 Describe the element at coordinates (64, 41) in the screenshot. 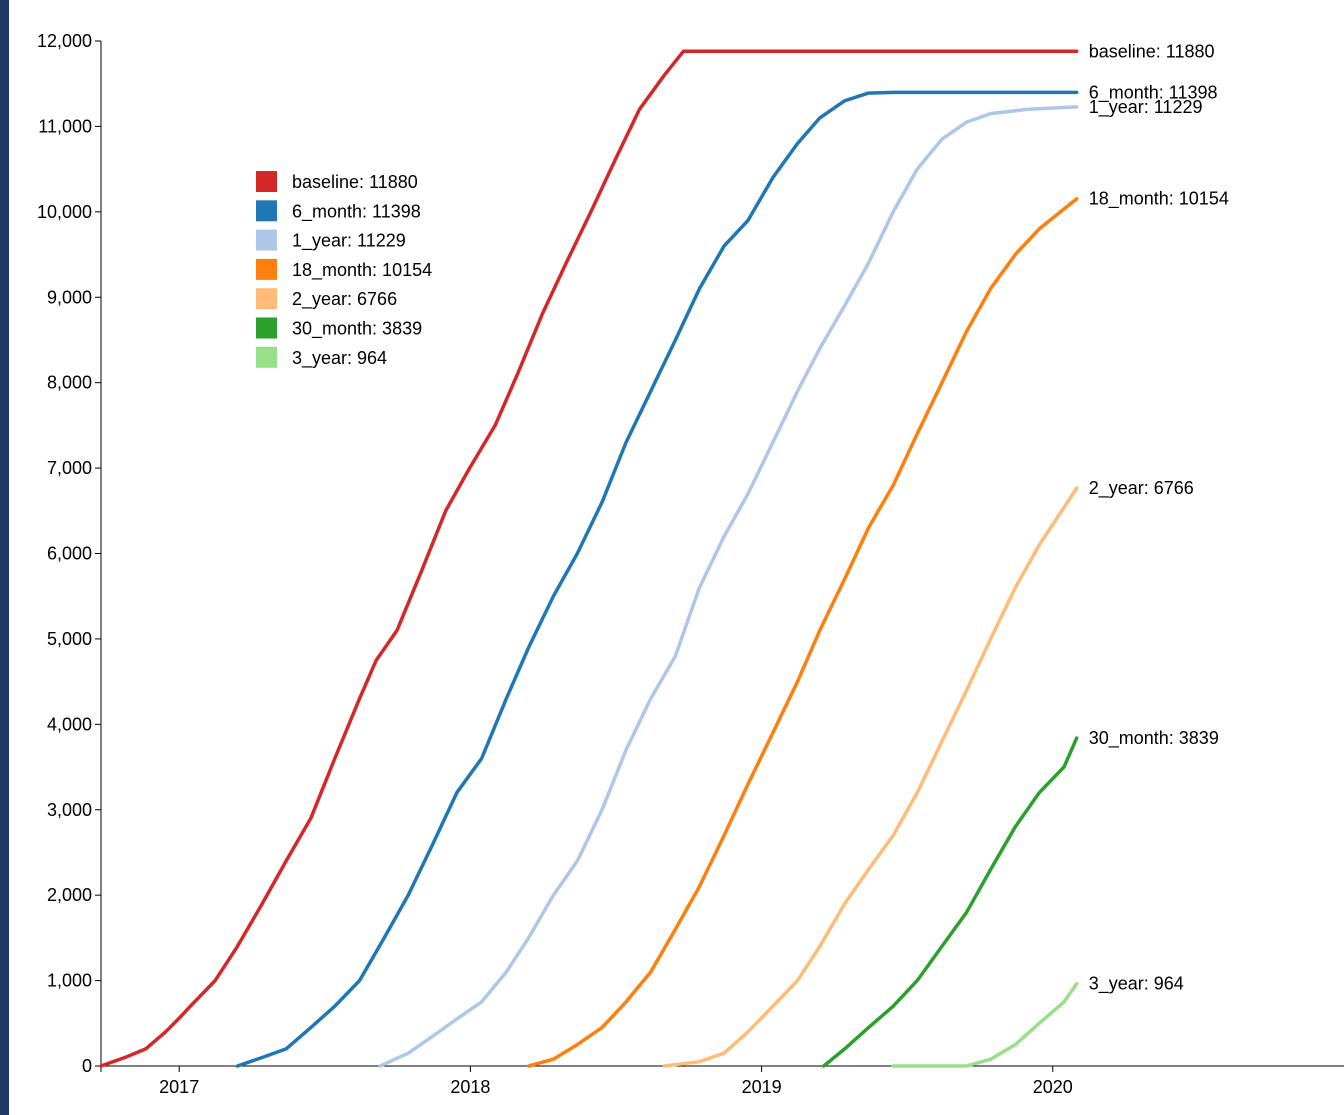

I see `y-tick-label: 12,000` at that location.